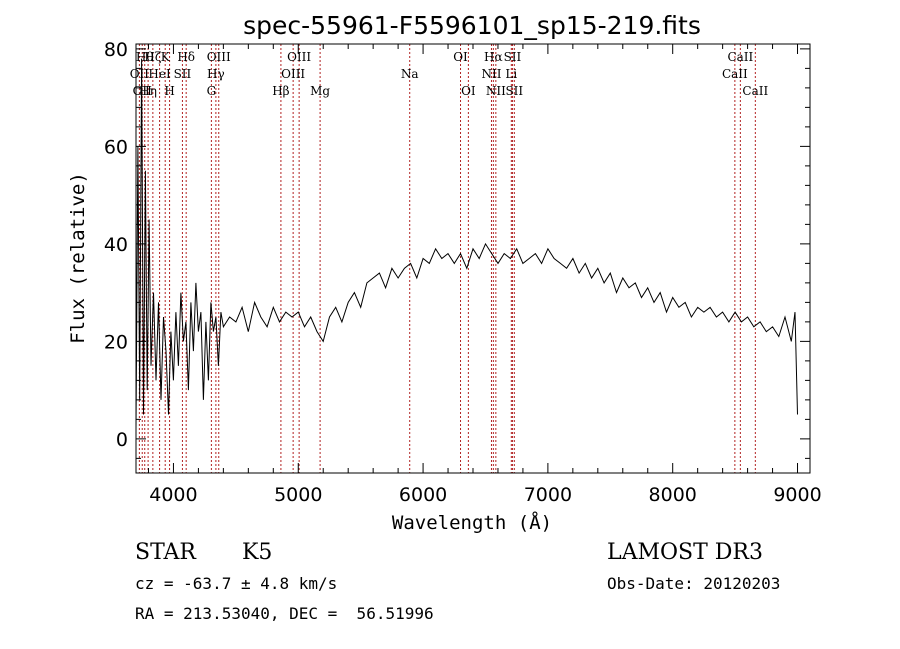 The image size is (900, 649). Describe the element at coordinates (186, 57) in the screenshot. I see `line-marker-label: Hδ` at that location.